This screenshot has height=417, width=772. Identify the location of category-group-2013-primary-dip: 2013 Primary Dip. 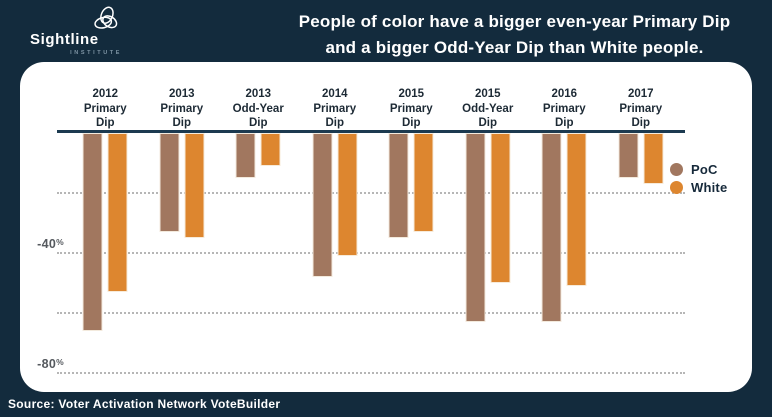
(182, 232).